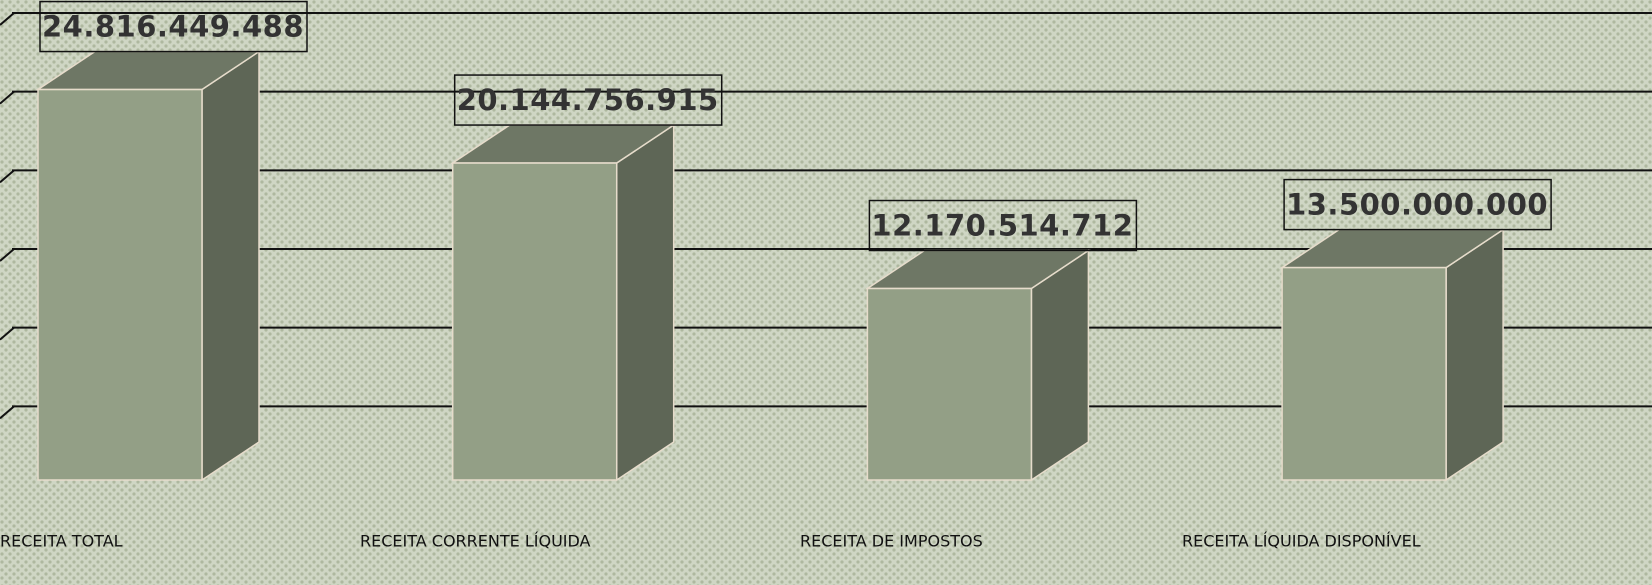  I want to click on value-label: 12.170.514.712, so click(1002, 226).